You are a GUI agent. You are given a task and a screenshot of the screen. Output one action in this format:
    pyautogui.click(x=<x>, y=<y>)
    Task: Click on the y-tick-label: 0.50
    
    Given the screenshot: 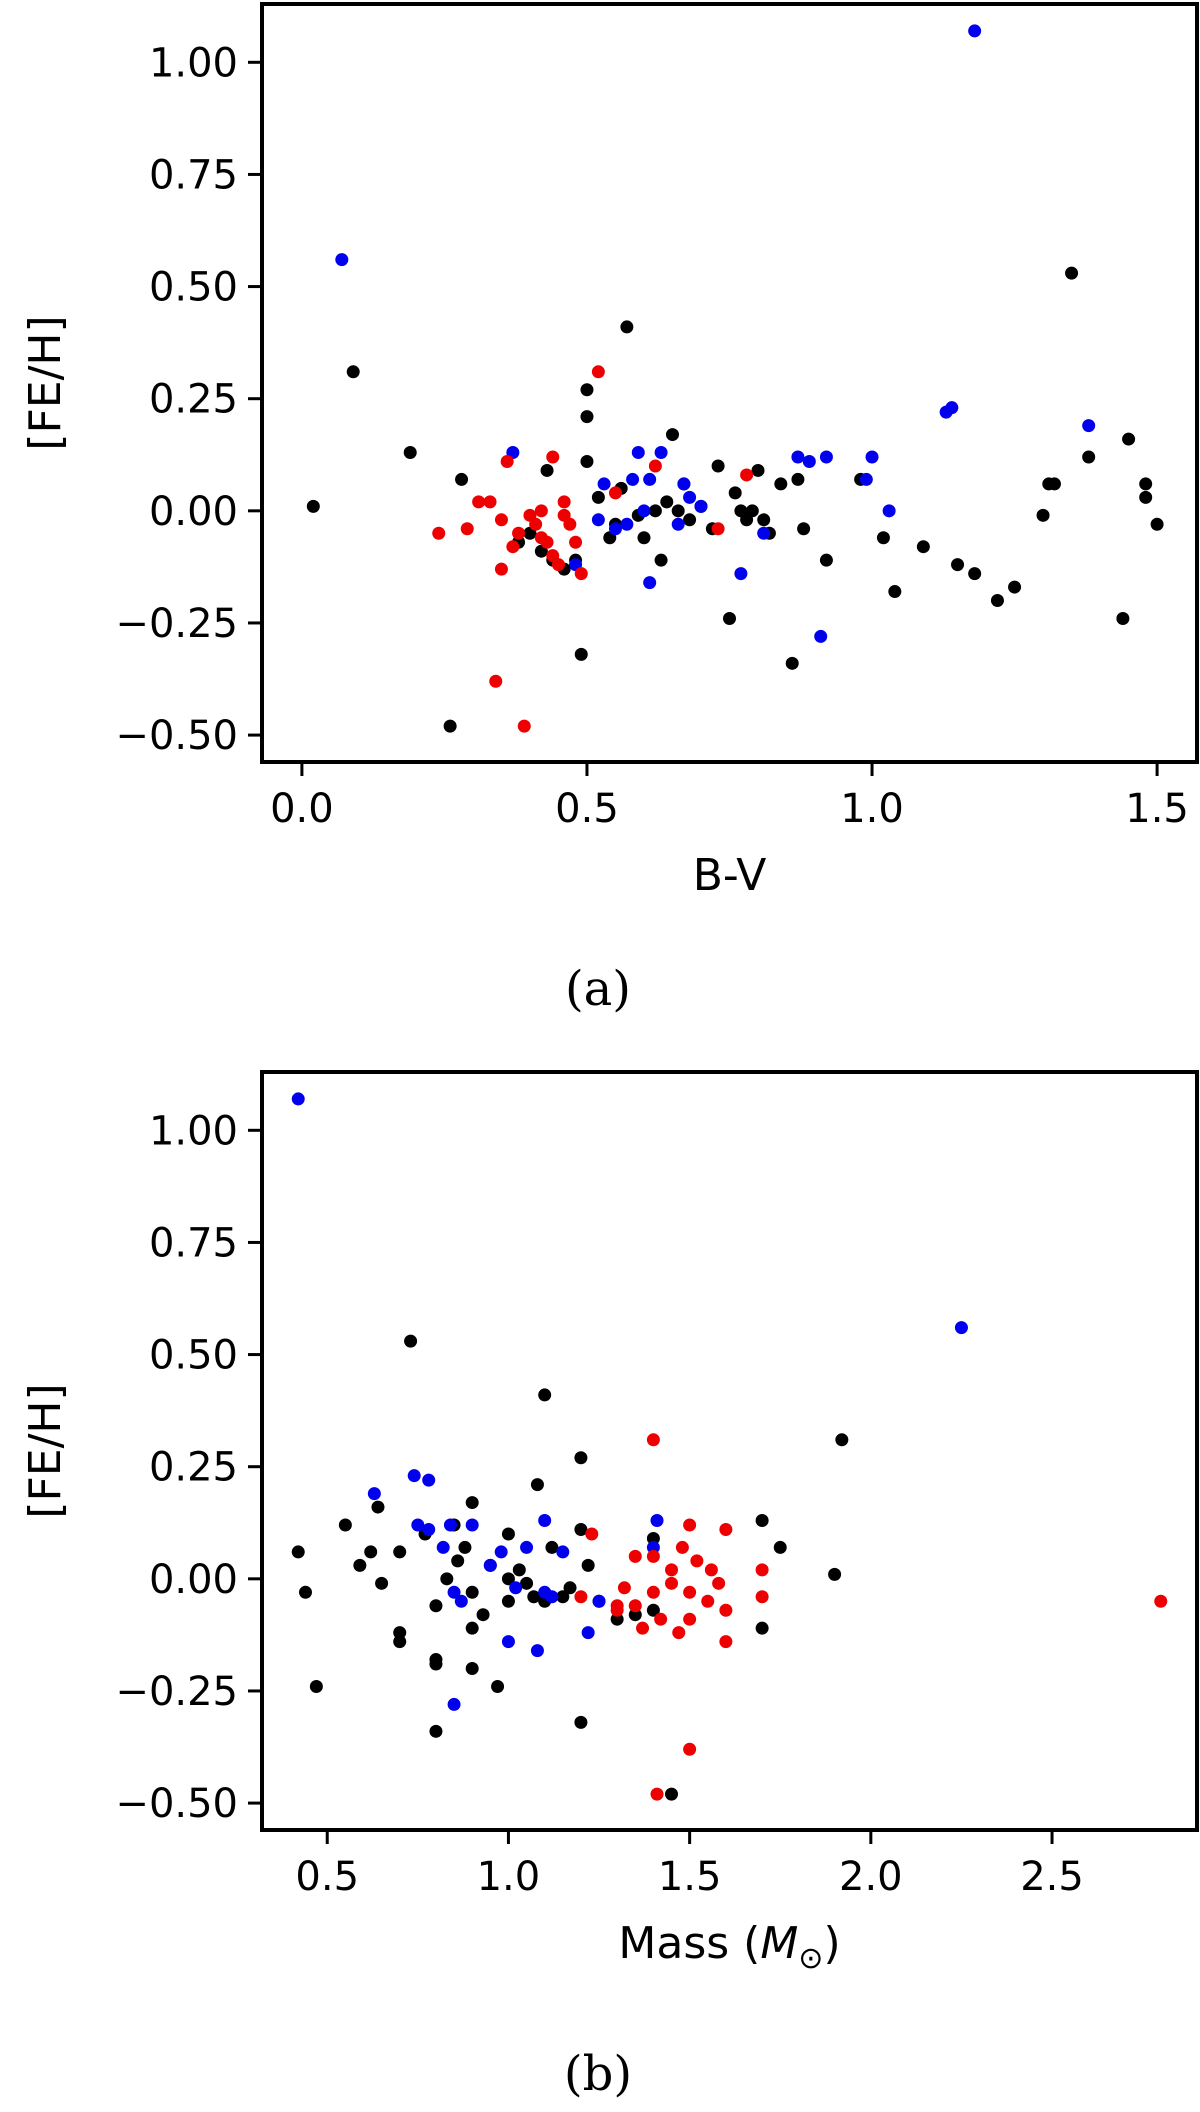 What is the action you would take?
    pyautogui.click(x=193, y=288)
    